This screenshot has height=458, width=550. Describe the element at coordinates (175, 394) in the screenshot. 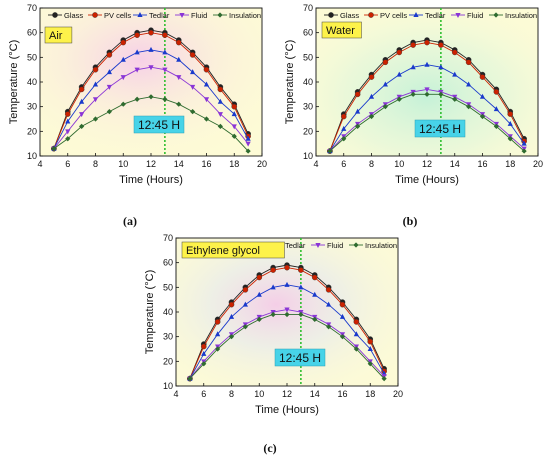

I see `x-tick-label: 4` at that location.